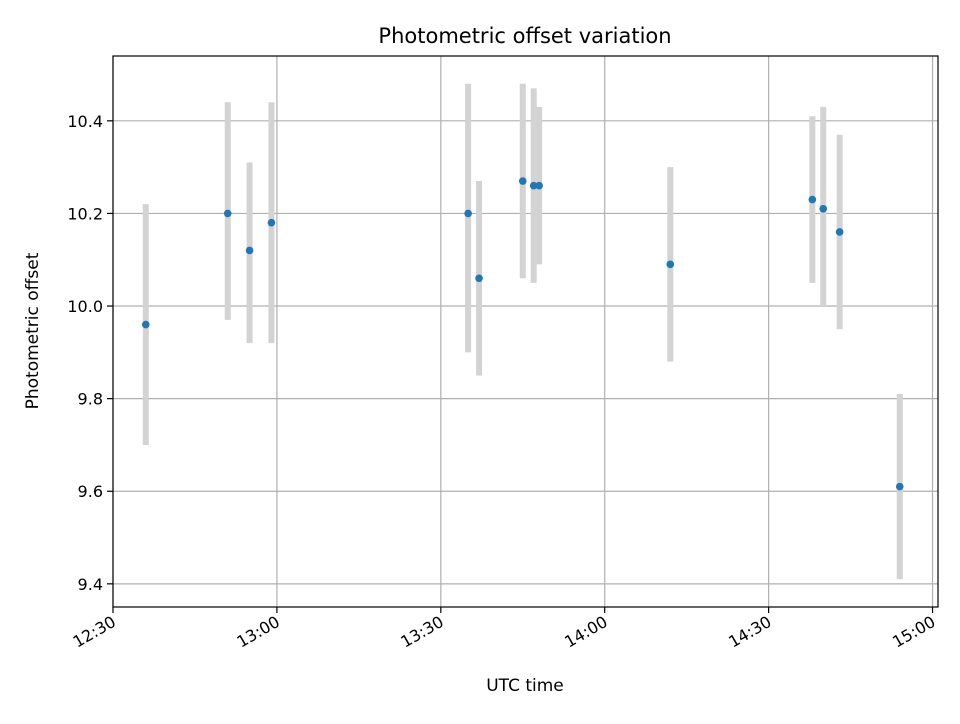  What do you see at coordinates (90, 491) in the screenshot?
I see `y-tick-label: 9.6` at bounding box center [90, 491].